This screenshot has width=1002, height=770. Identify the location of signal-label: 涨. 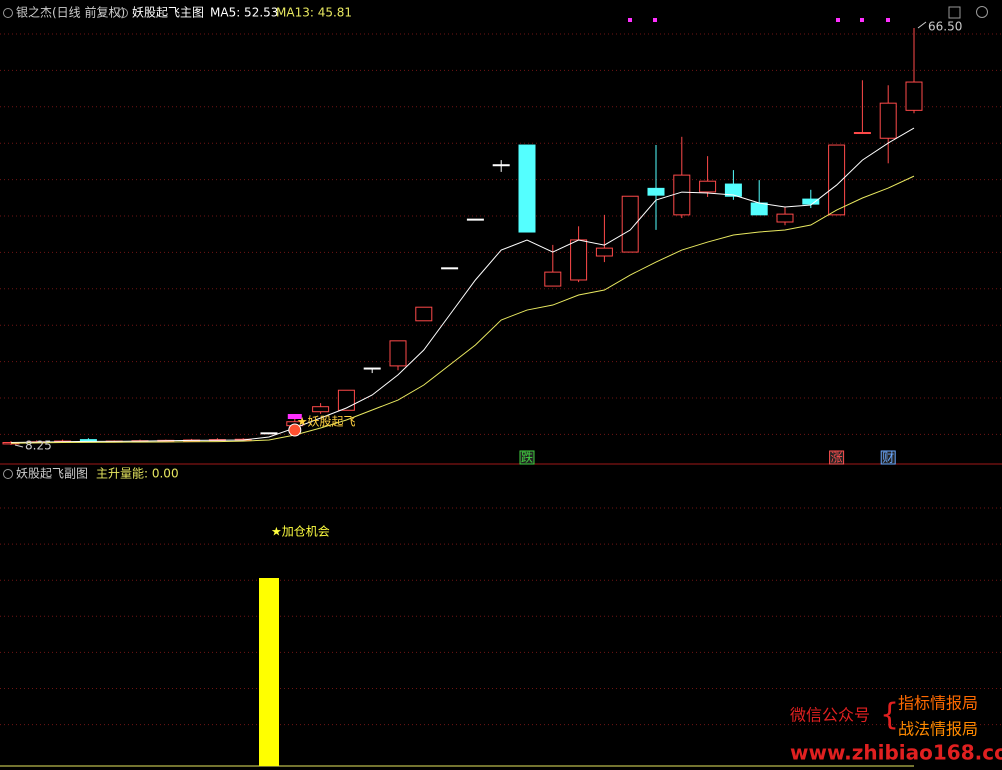
(837, 457).